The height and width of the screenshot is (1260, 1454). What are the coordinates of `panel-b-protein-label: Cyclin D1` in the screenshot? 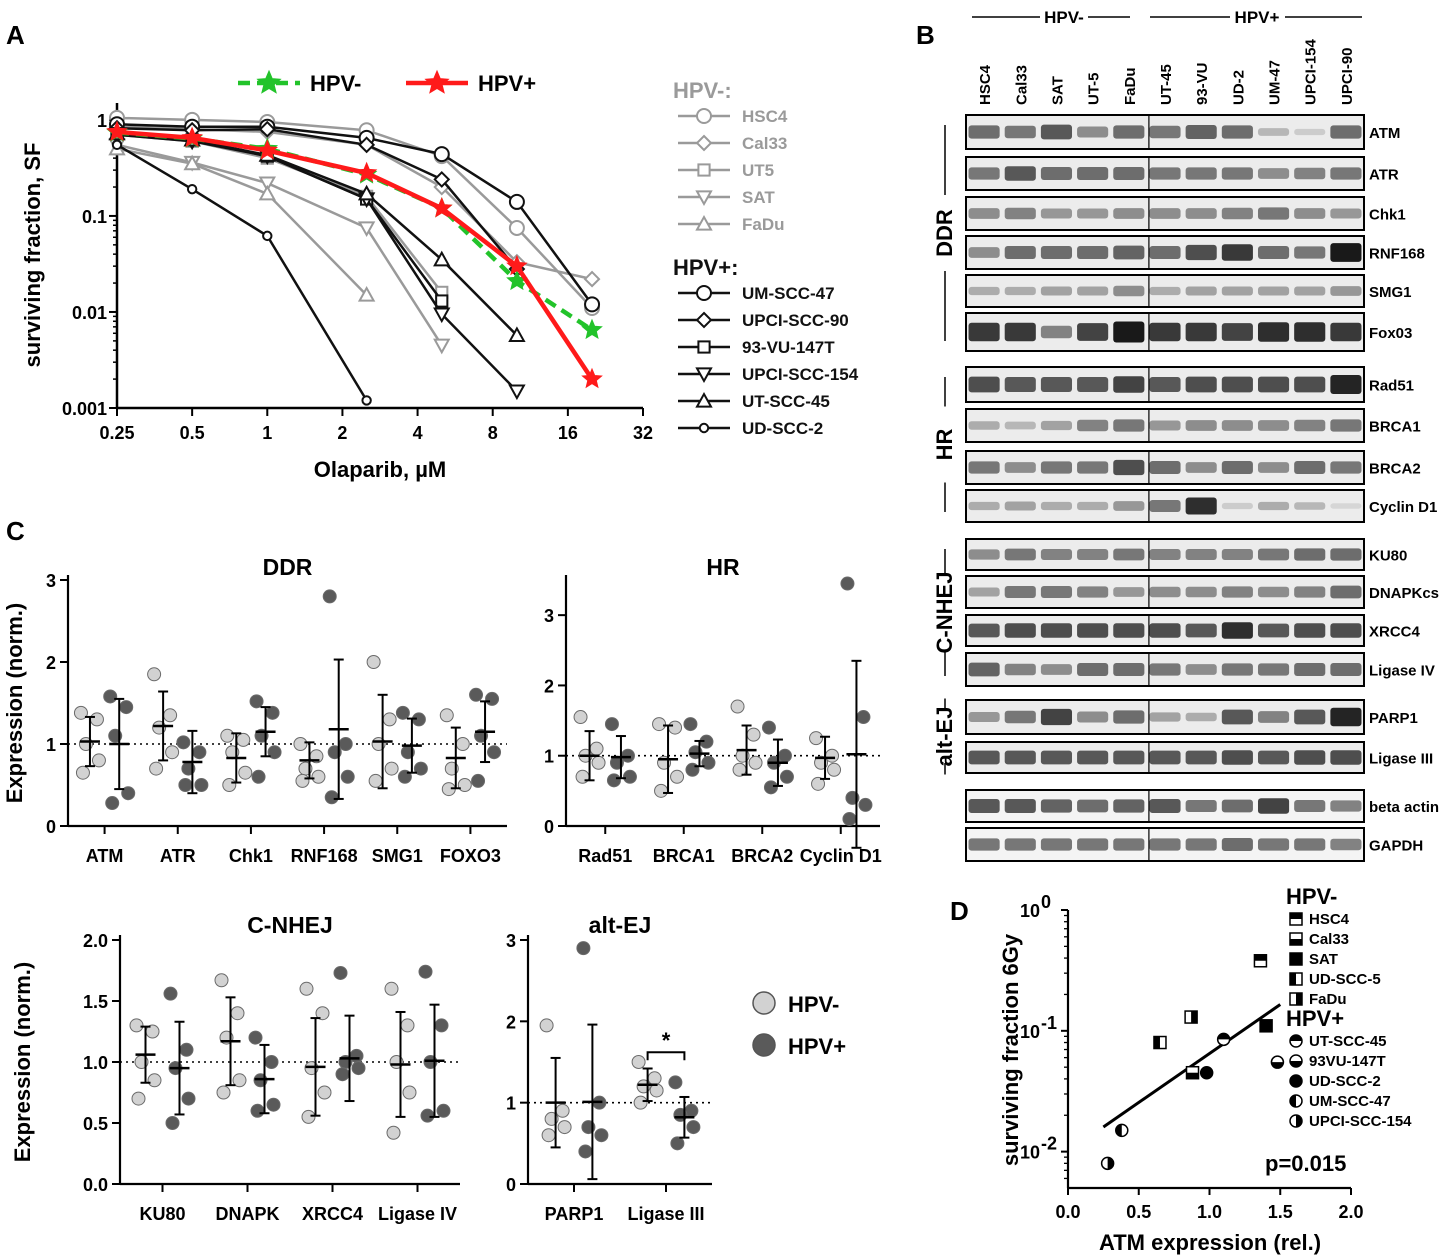 It's located at (1403, 507).